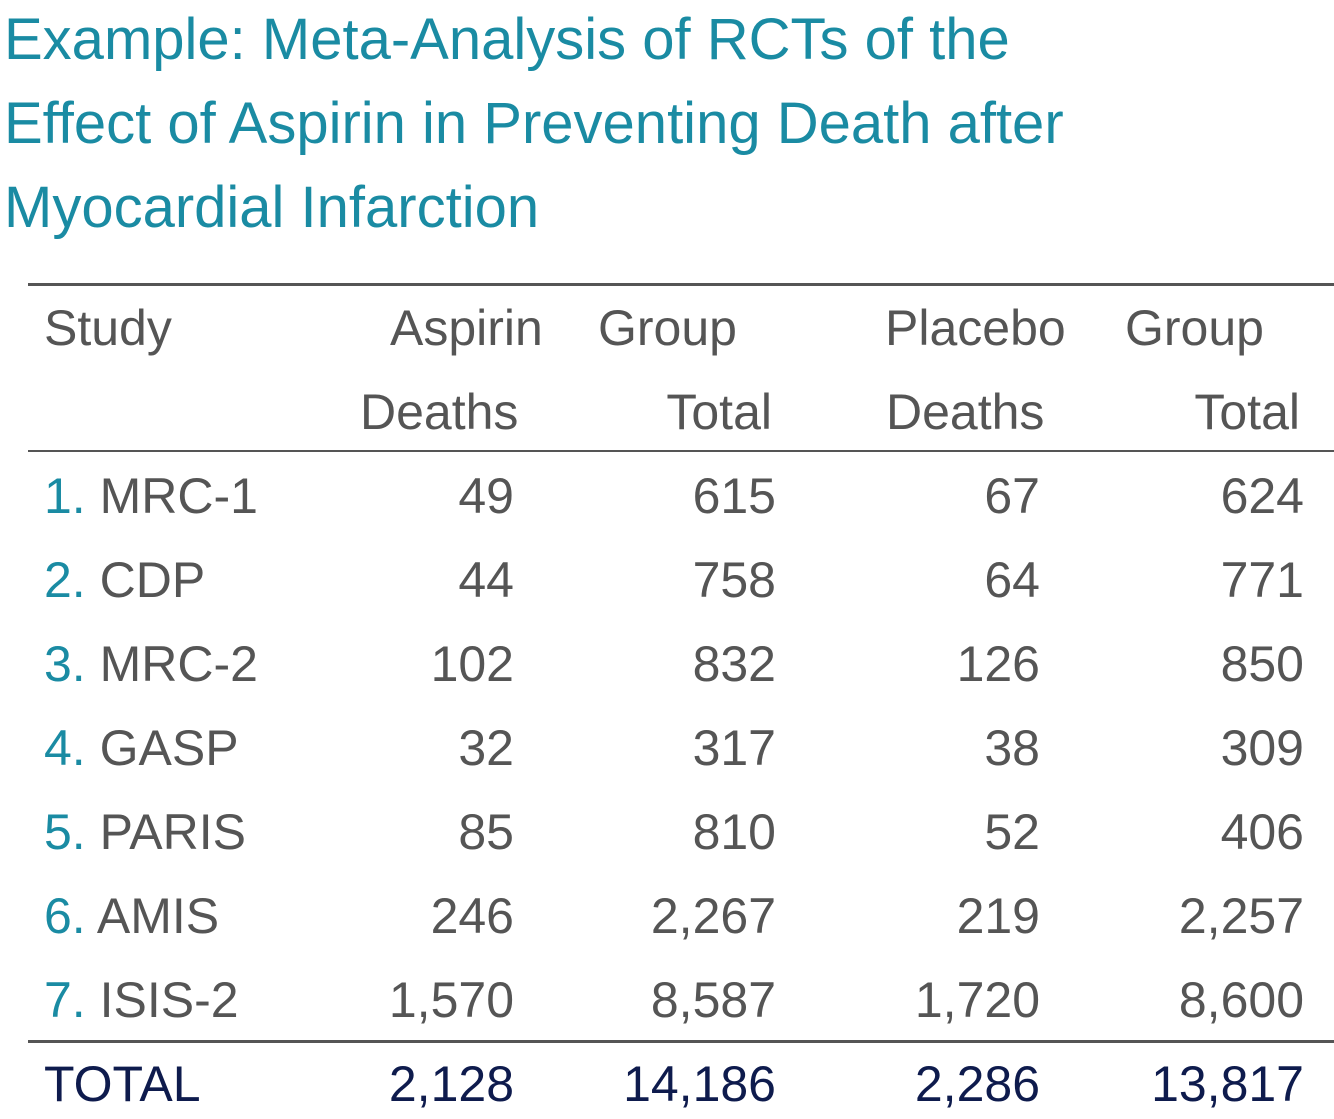 The width and height of the screenshot is (1334, 1119). Describe the element at coordinates (158, 916) in the screenshot. I see `study-name: AMIS` at that location.